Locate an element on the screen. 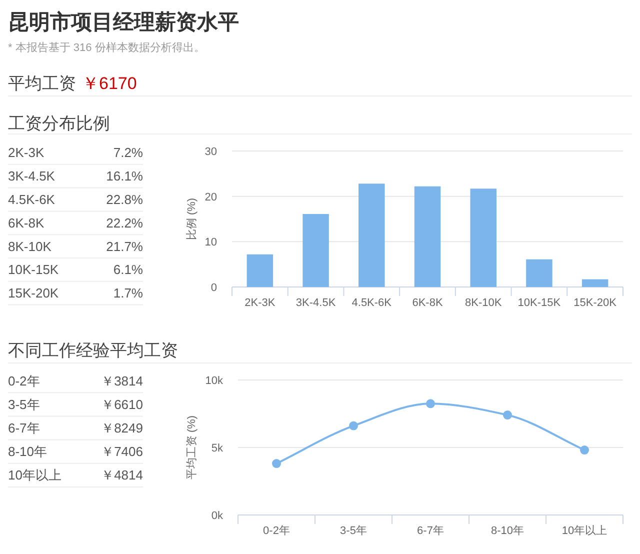 Image resolution: width=640 pixels, height=554 pixels. table-cell: 3K-4.5K is located at coordinates (31, 176).